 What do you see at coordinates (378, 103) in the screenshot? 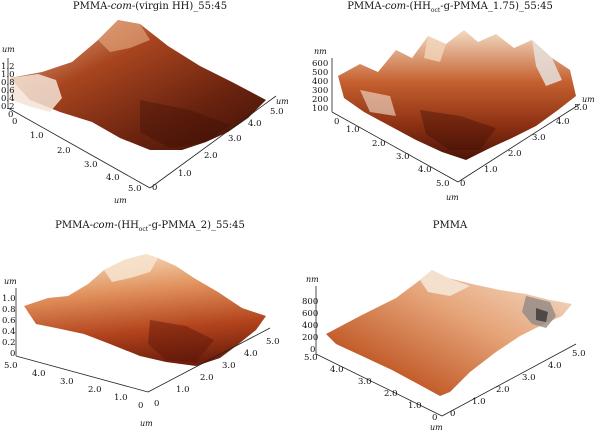
I see `surface-highlight` at bounding box center [378, 103].